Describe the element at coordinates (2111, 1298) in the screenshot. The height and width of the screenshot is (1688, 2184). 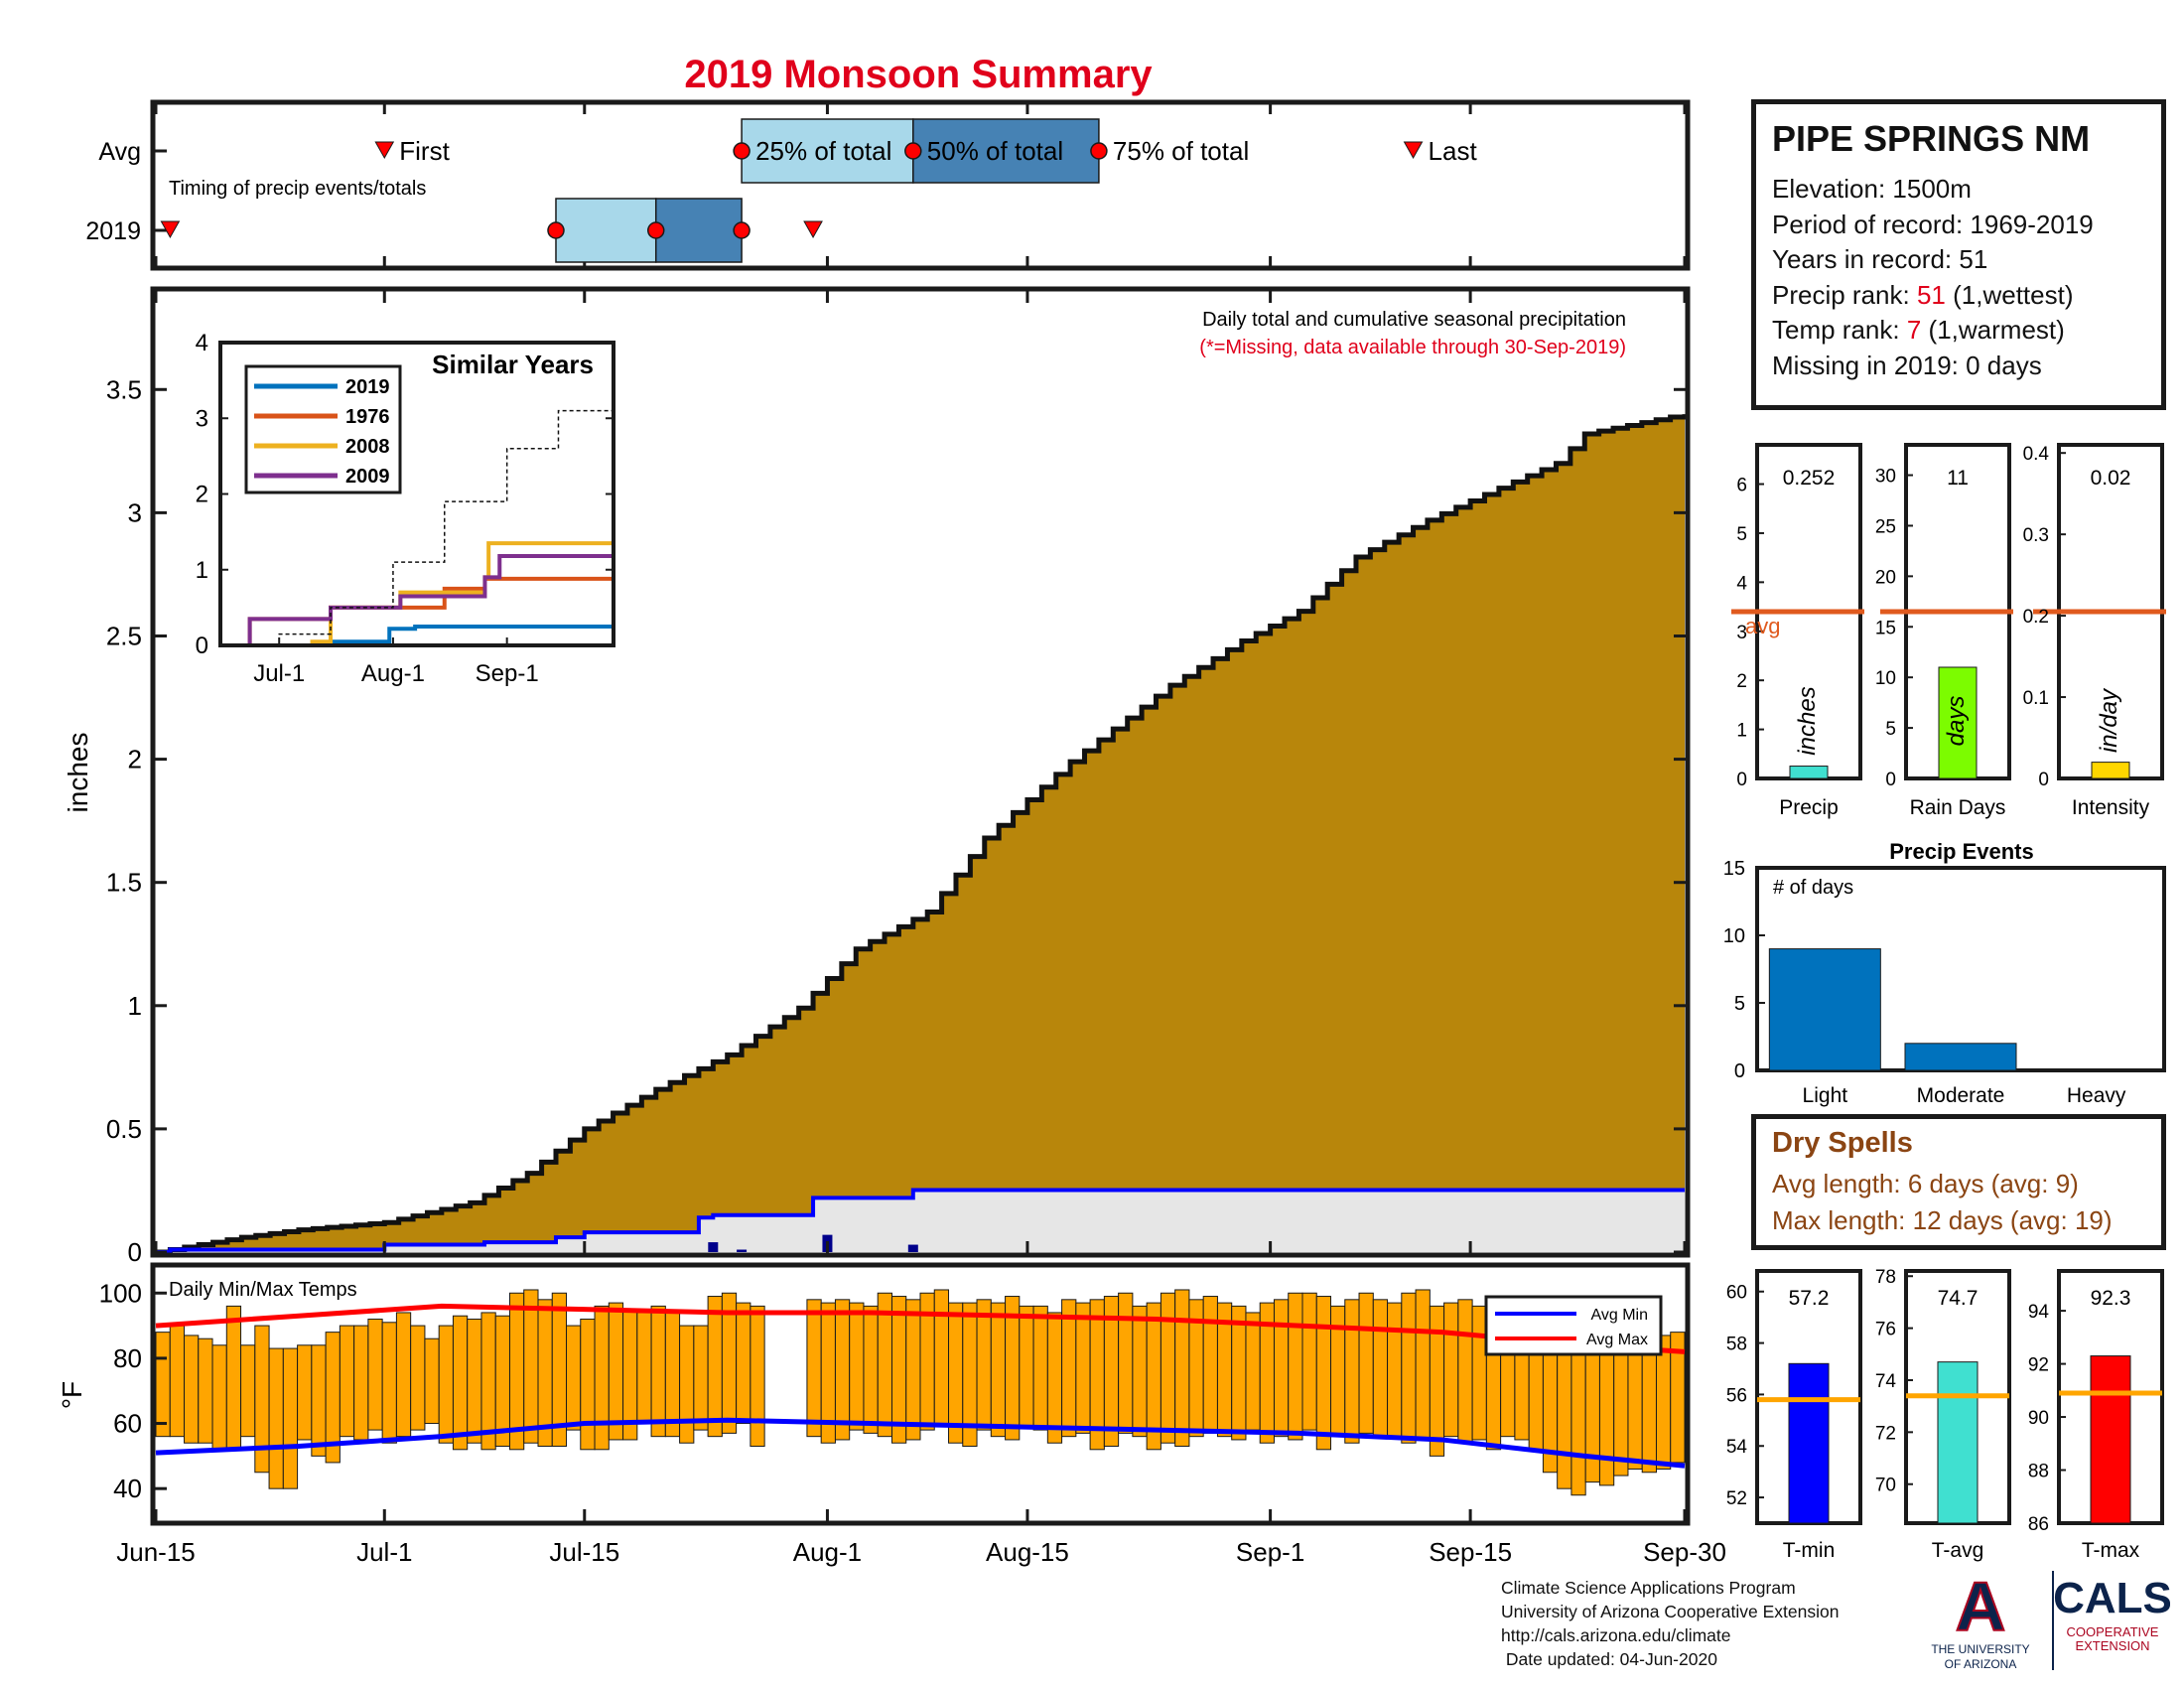
I see `temp-panel-value-text: 92.3` at that location.